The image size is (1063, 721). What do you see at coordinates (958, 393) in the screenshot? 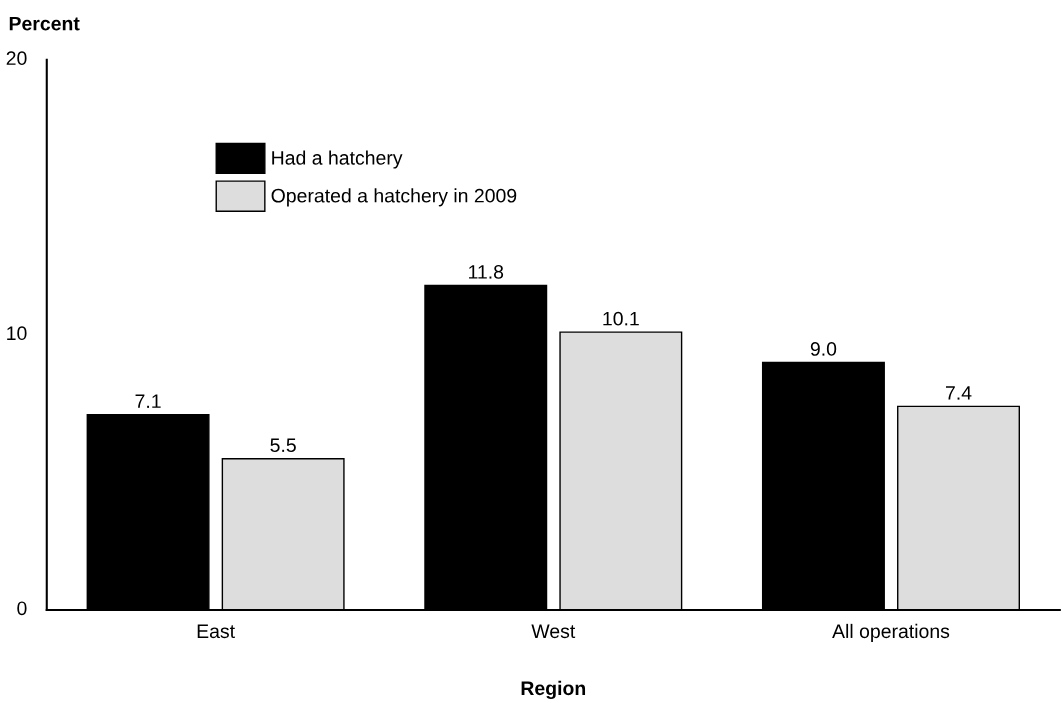
I see `data-label: 7.4` at bounding box center [958, 393].